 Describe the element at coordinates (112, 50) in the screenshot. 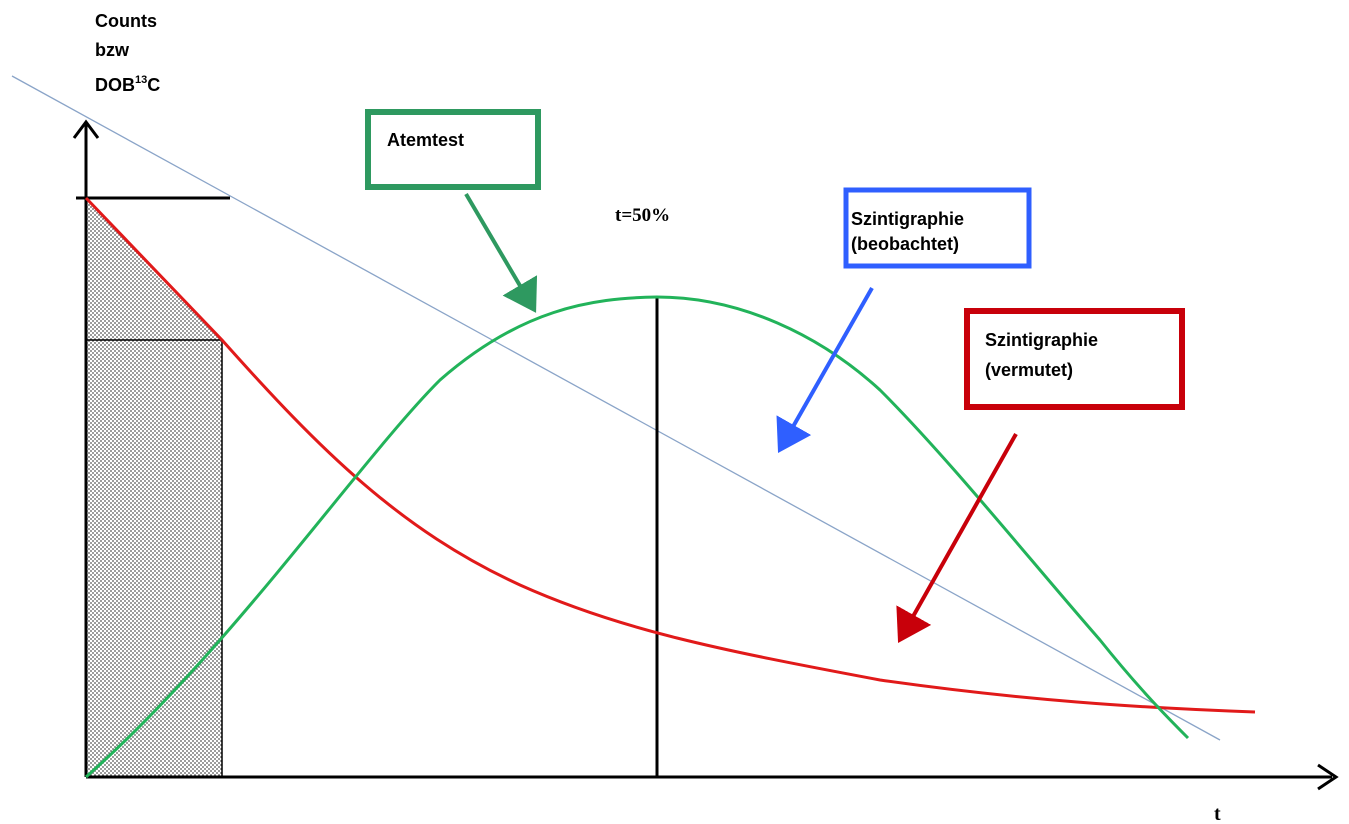

I see `y-axis-label-line2: bzw` at that location.